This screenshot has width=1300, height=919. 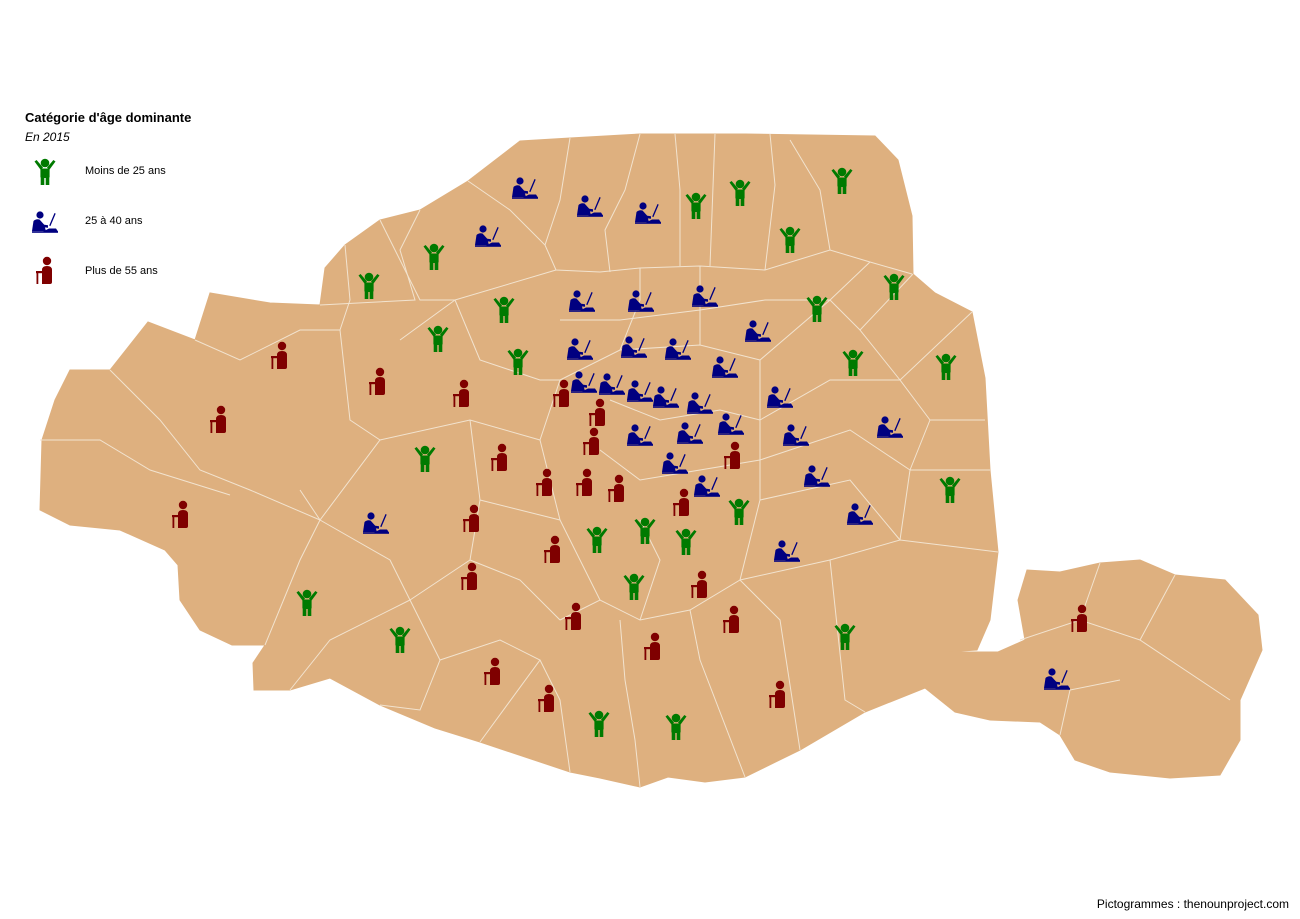 What do you see at coordinates (47, 137) in the screenshot?
I see `legend-subtitle: En 2015` at bounding box center [47, 137].